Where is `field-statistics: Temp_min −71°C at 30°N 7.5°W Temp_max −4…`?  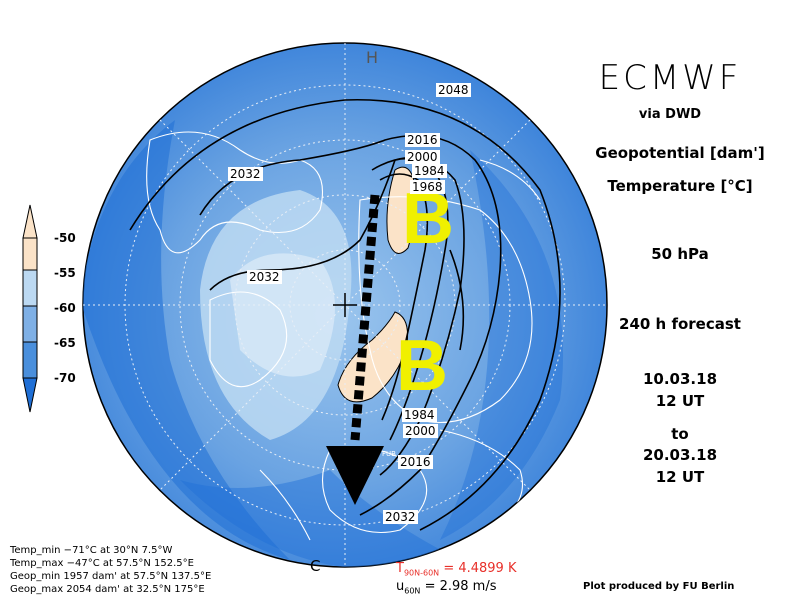
field-statistics: Temp_min −71°C at 30°N 7.5°W Temp_max −4… is located at coordinates (110, 570).